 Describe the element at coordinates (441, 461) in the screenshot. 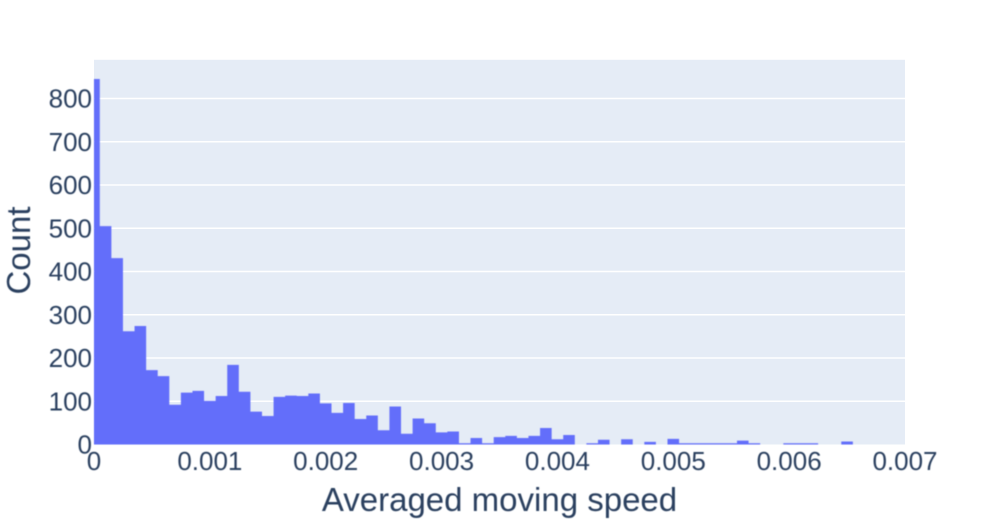

I see `svg-text: 0.003` at that location.